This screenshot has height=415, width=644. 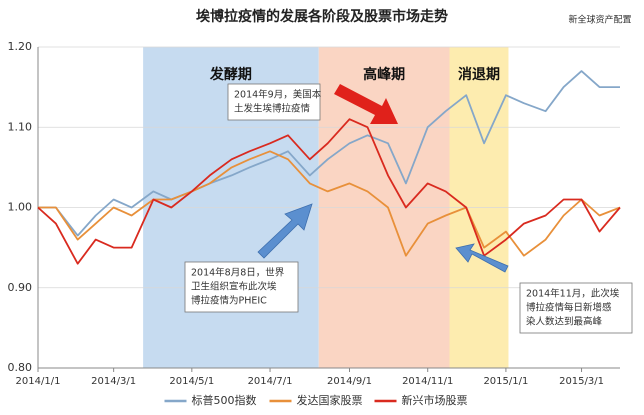 What do you see at coordinates (191, 381) in the screenshot?
I see `x-tick-label: 2014/5/1` at bounding box center [191, 381].